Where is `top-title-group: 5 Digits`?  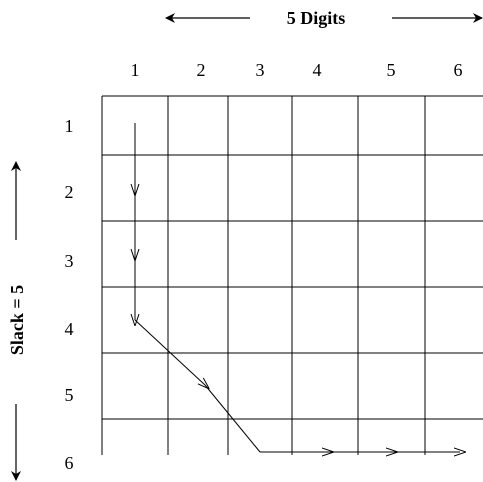 top-title-group: 5 Digits is located at coordinates (324, 18).